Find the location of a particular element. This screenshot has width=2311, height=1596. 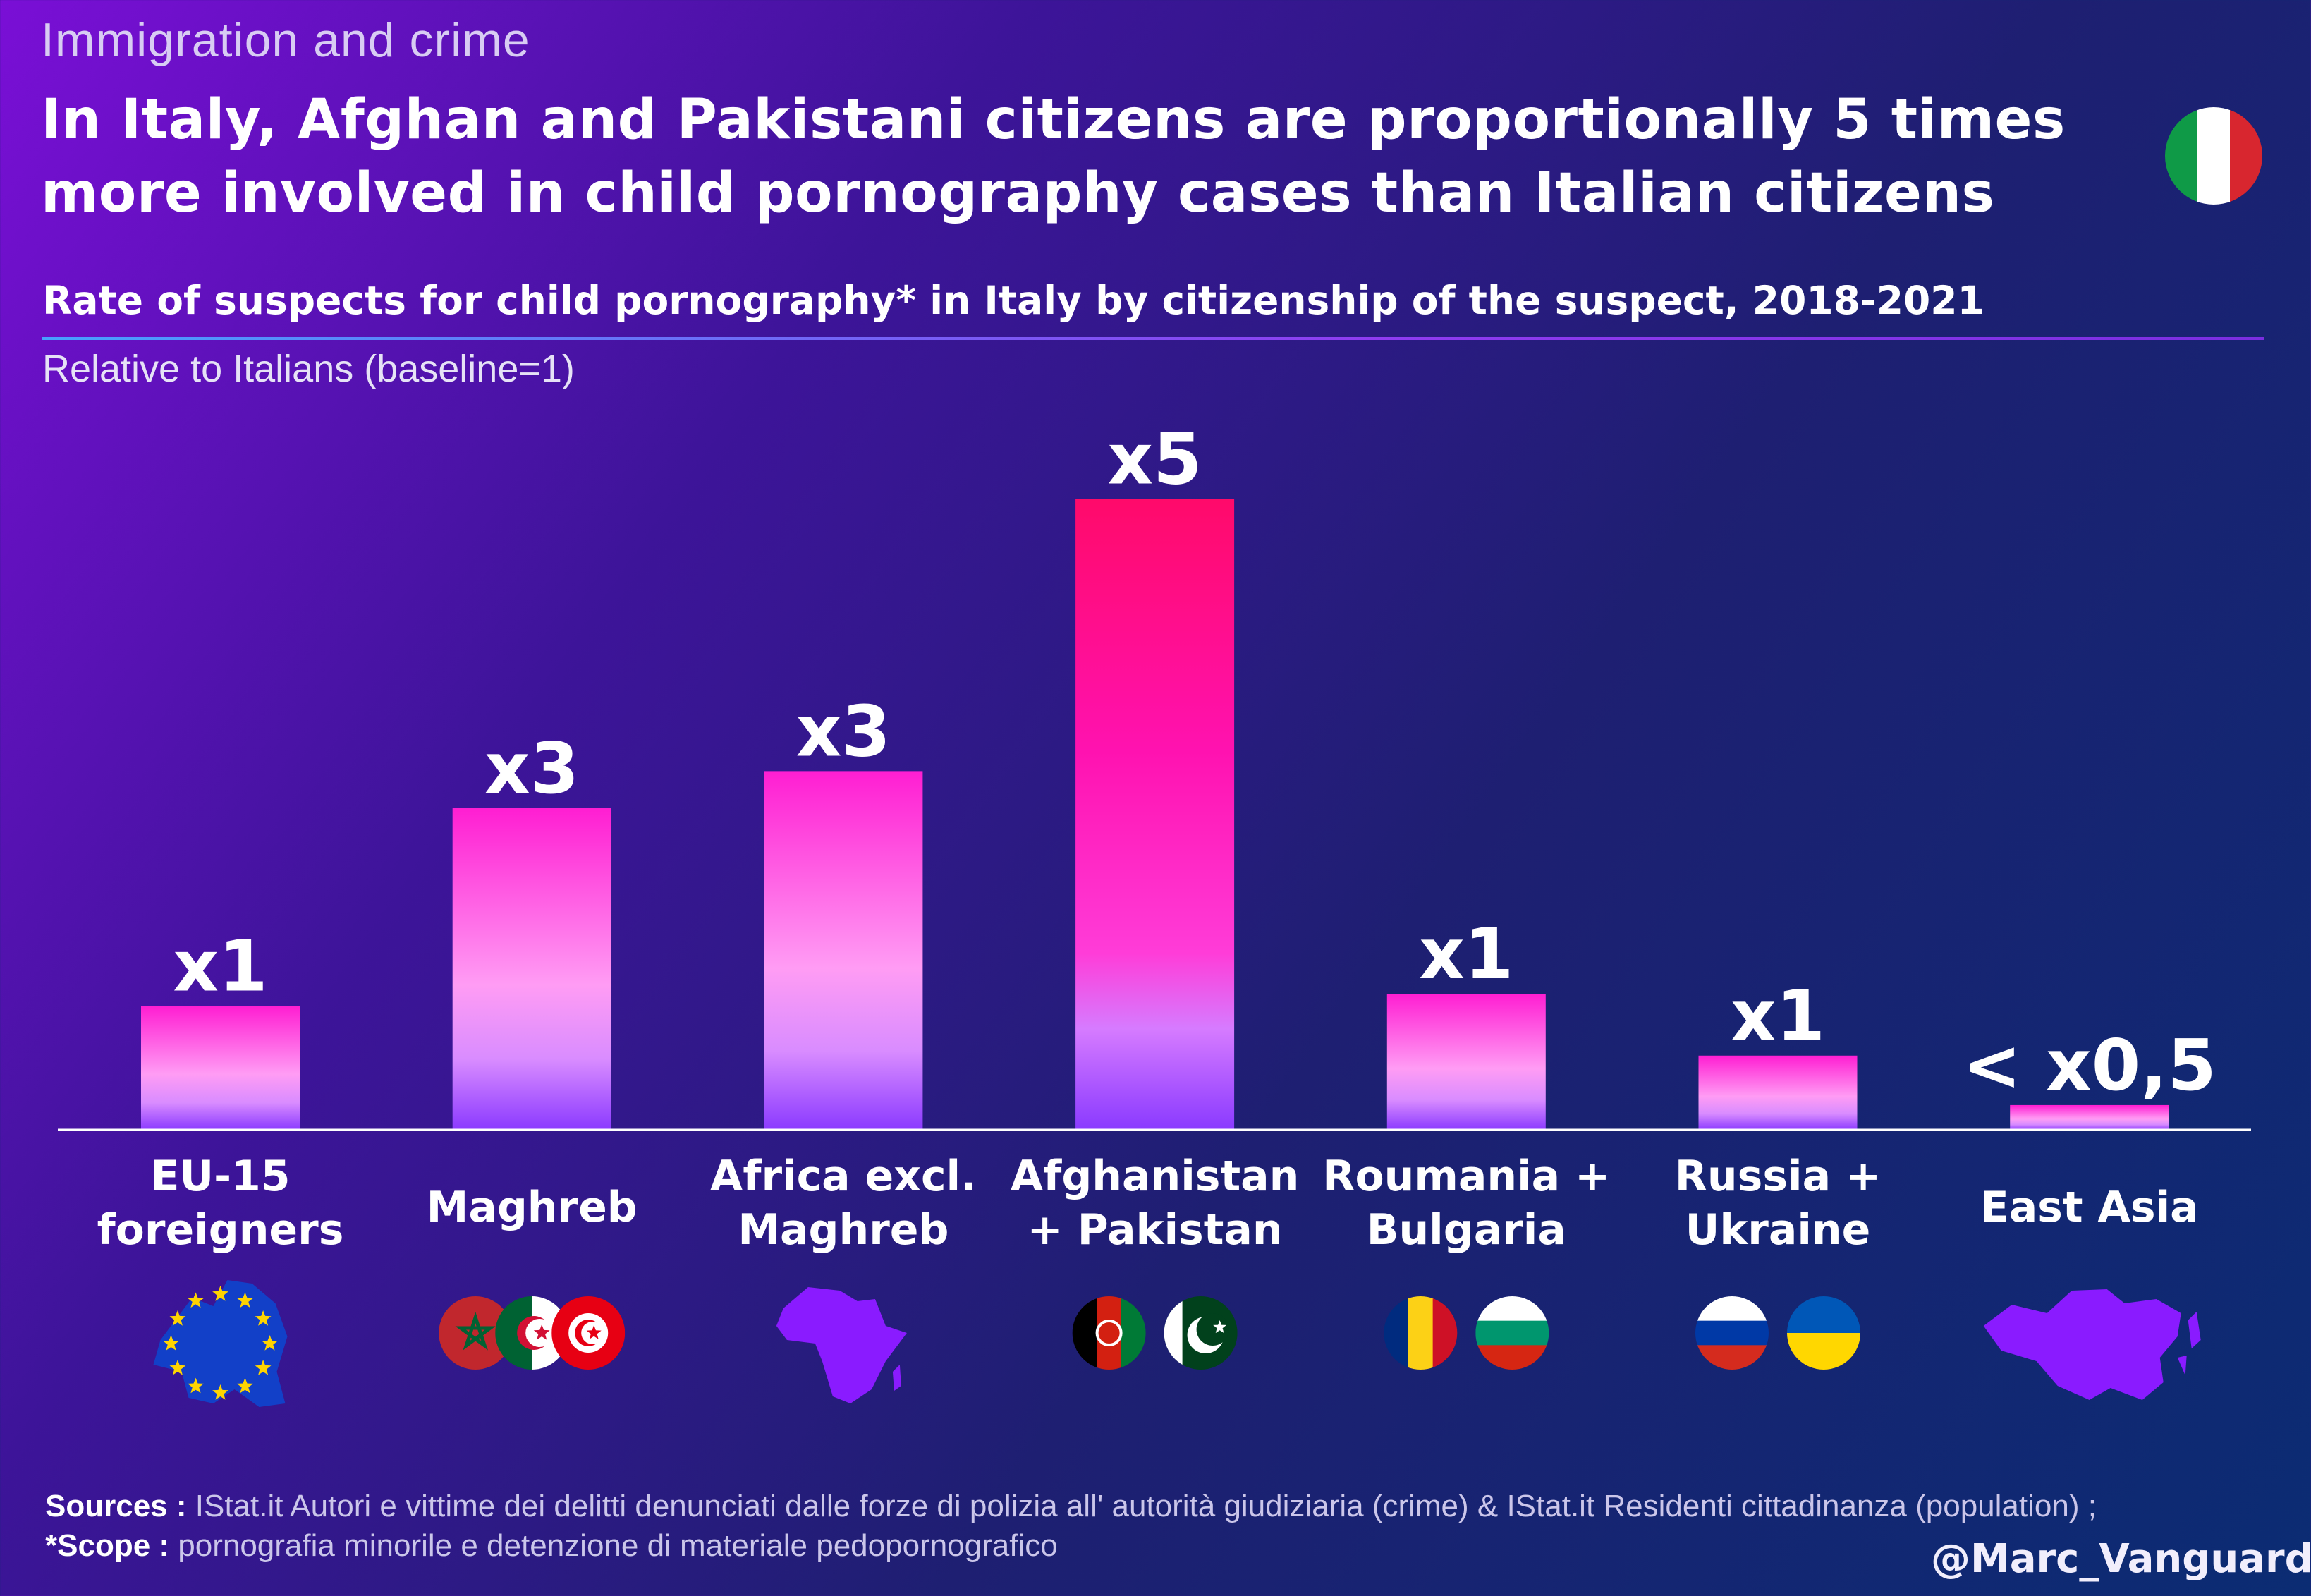

category-label-3: Afghanistan is located at coordinates (1155, 1177).